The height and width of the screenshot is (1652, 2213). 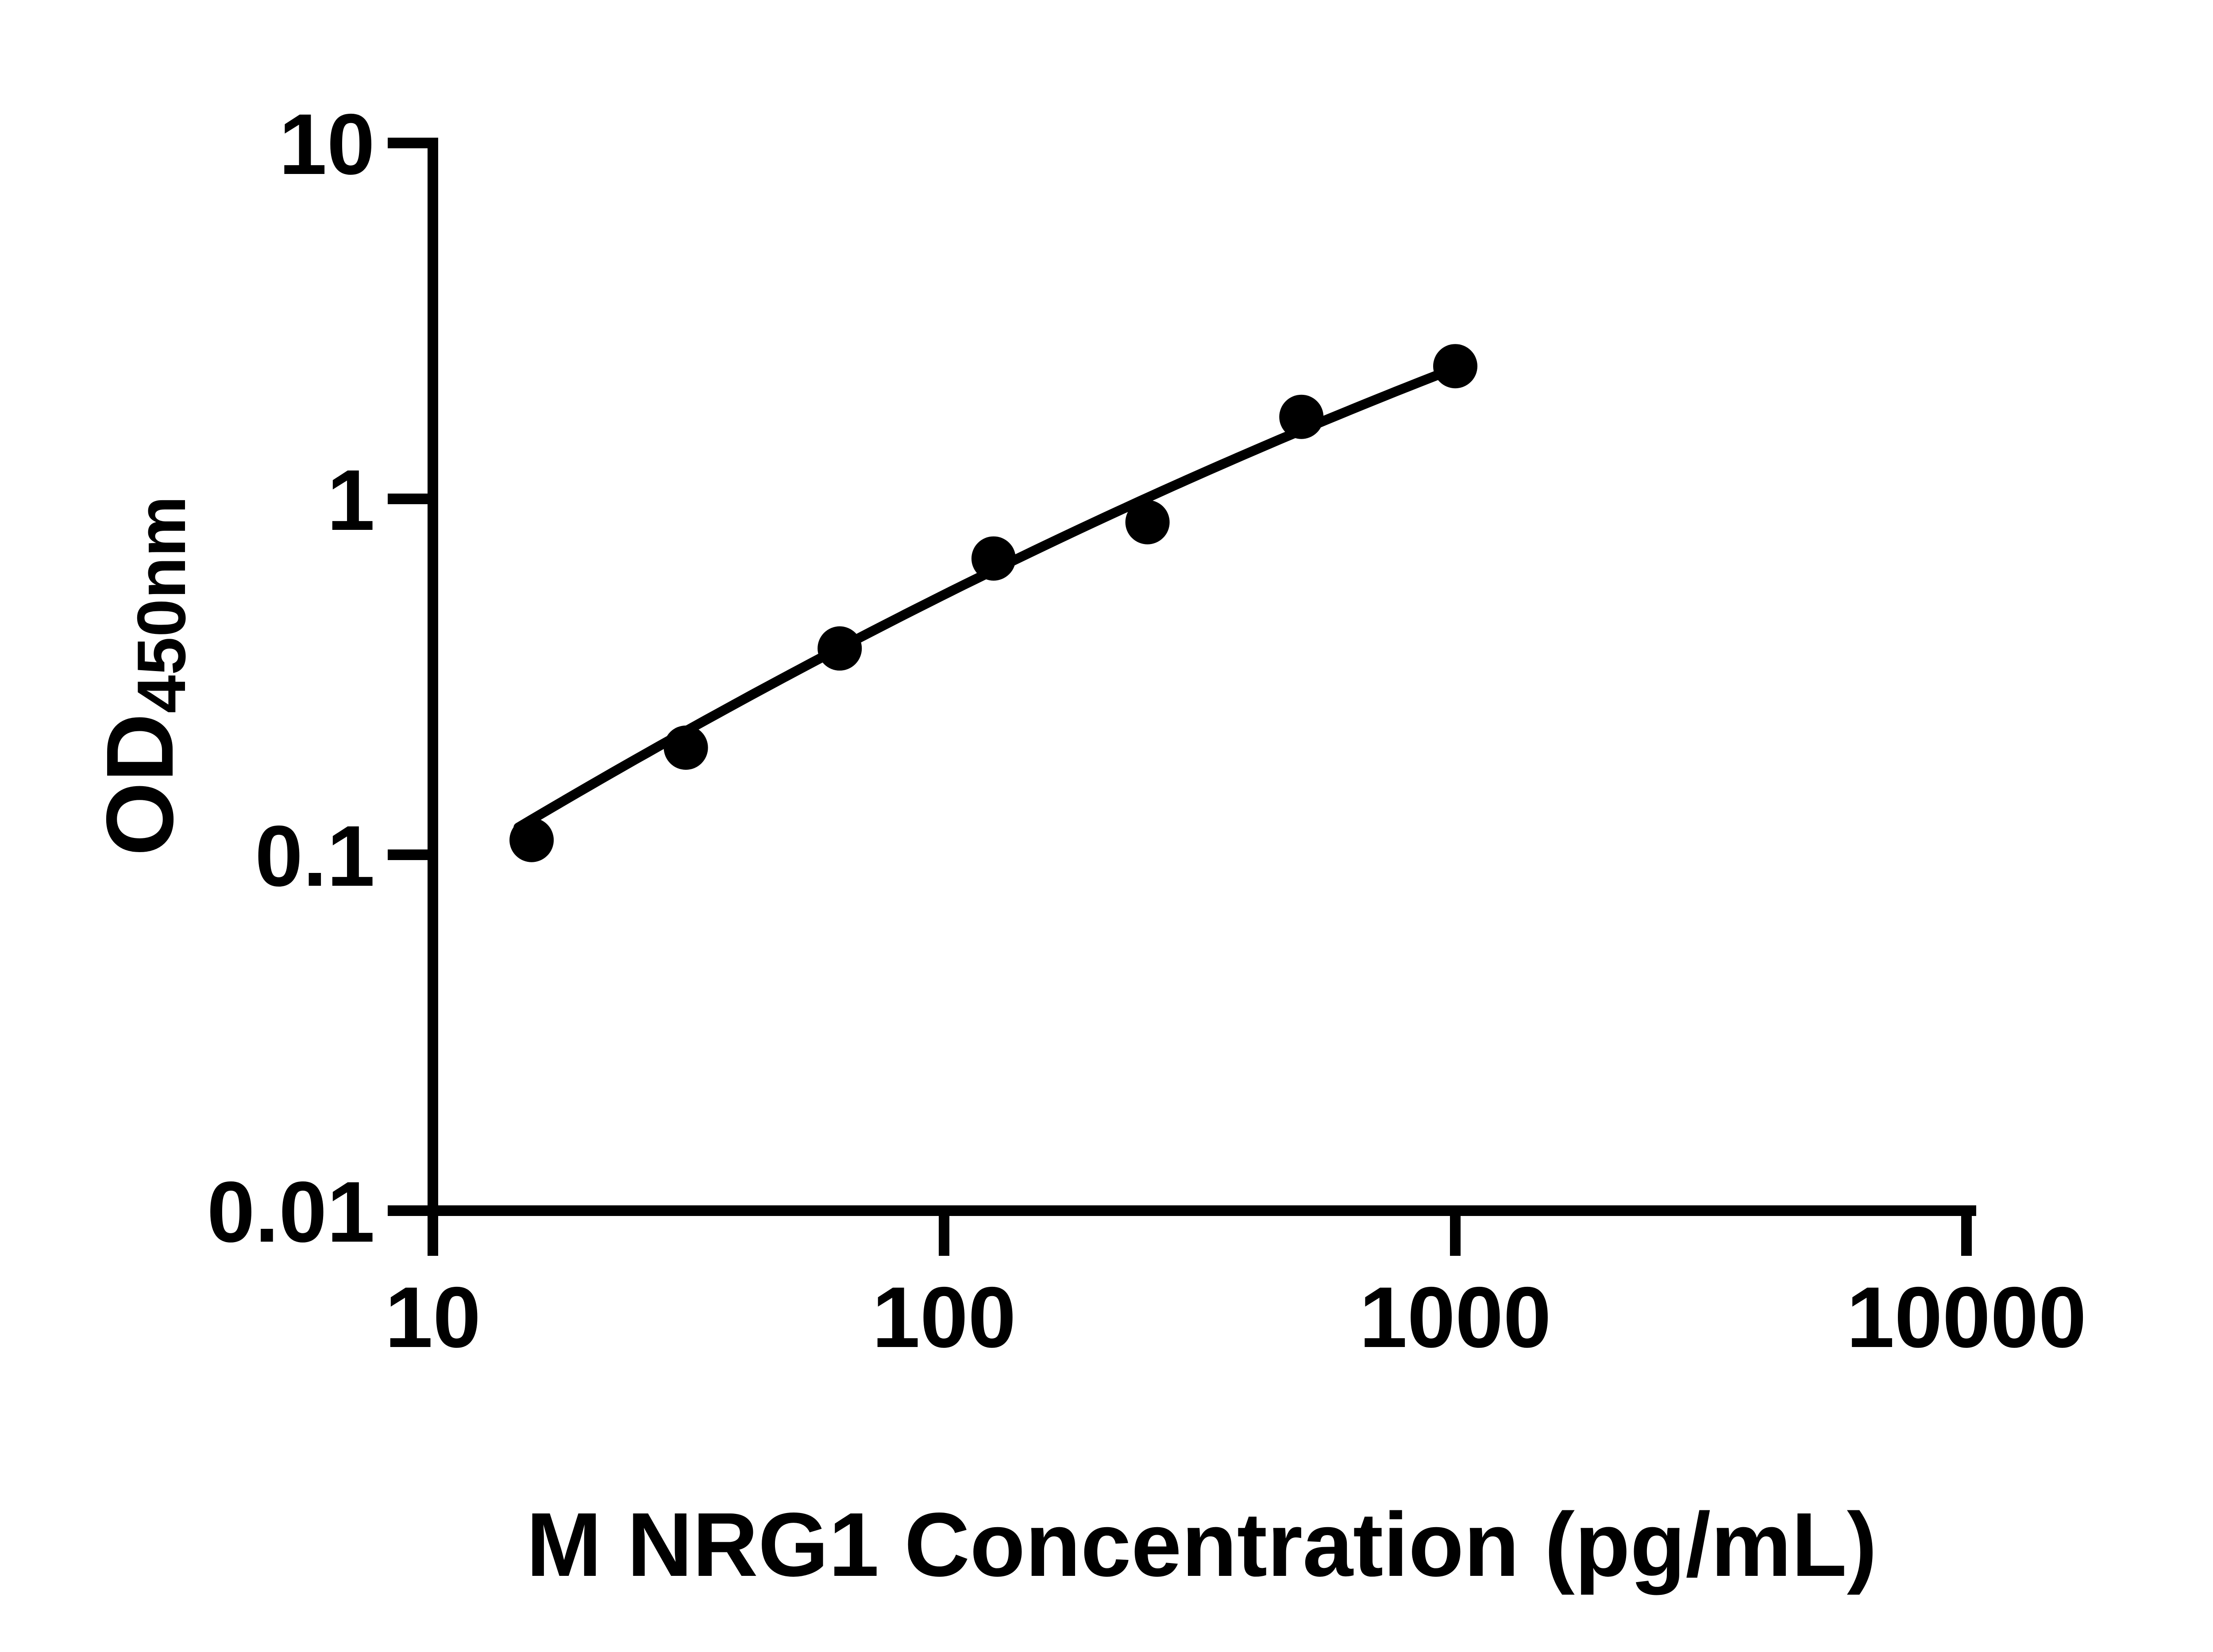 What do you see at coordinates (1966, 1317) in the screenshot?
I see `x-tick-label: 10000` at bounding box center [1966, 1317].